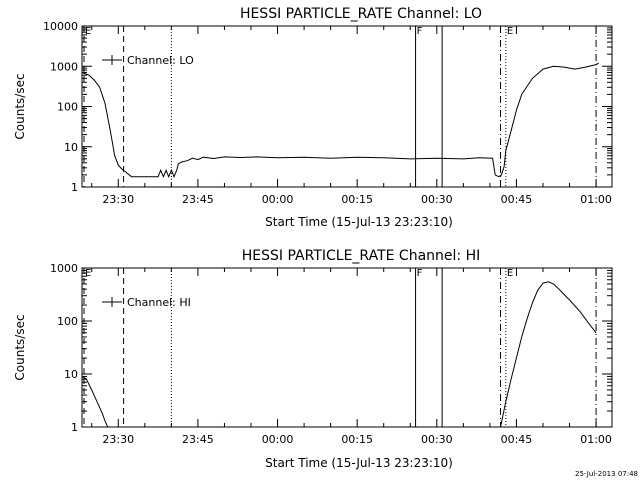  Describe the element at coordinates (159, 302) in the screenshot. I see `legend-entry: Channel: HI` at that location.